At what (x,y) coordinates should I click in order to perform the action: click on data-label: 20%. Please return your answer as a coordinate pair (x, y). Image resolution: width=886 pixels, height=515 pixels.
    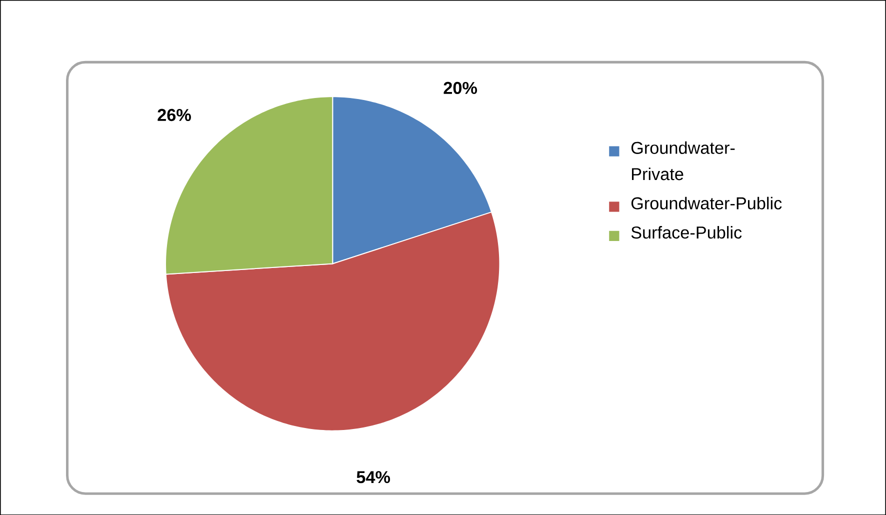
    Looking at the image, I should click on (461, 88).